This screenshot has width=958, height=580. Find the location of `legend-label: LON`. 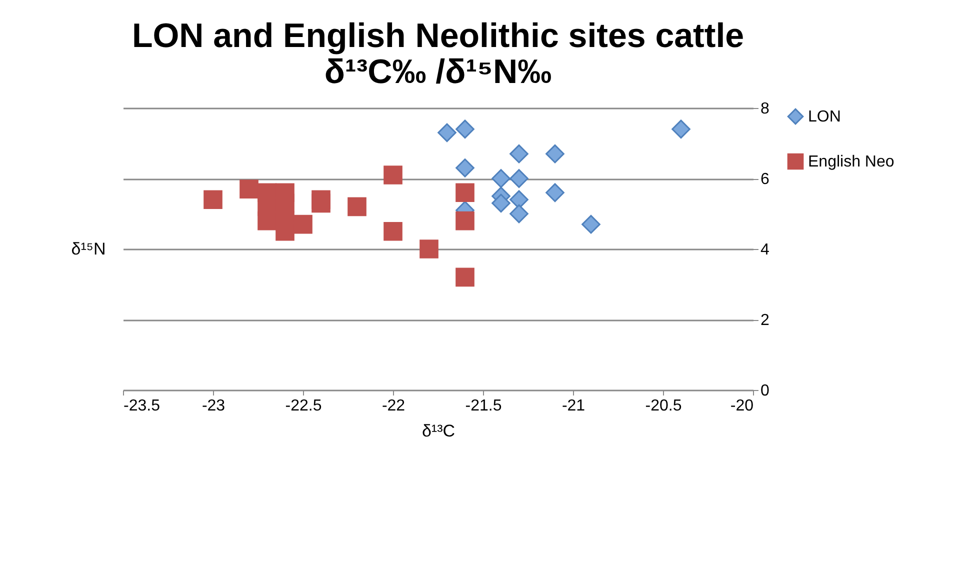

legend-label: LON is located at coordinates (824, 117).